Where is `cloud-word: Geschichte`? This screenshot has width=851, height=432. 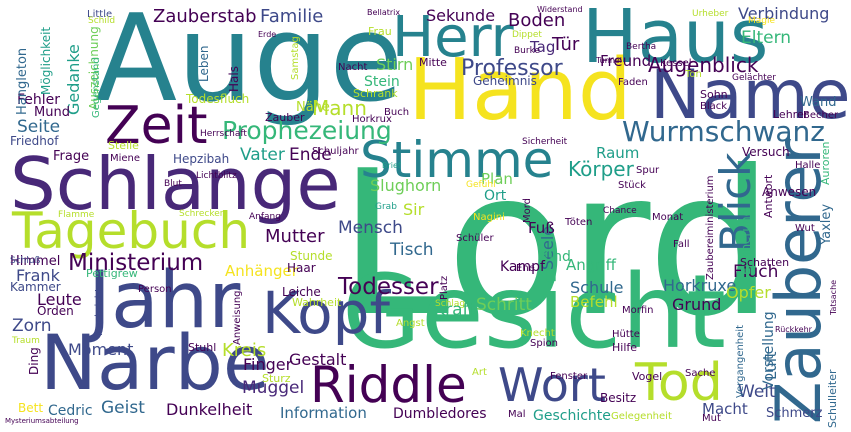
cloud-word: Geschichte is located at coordinates (572, 416).